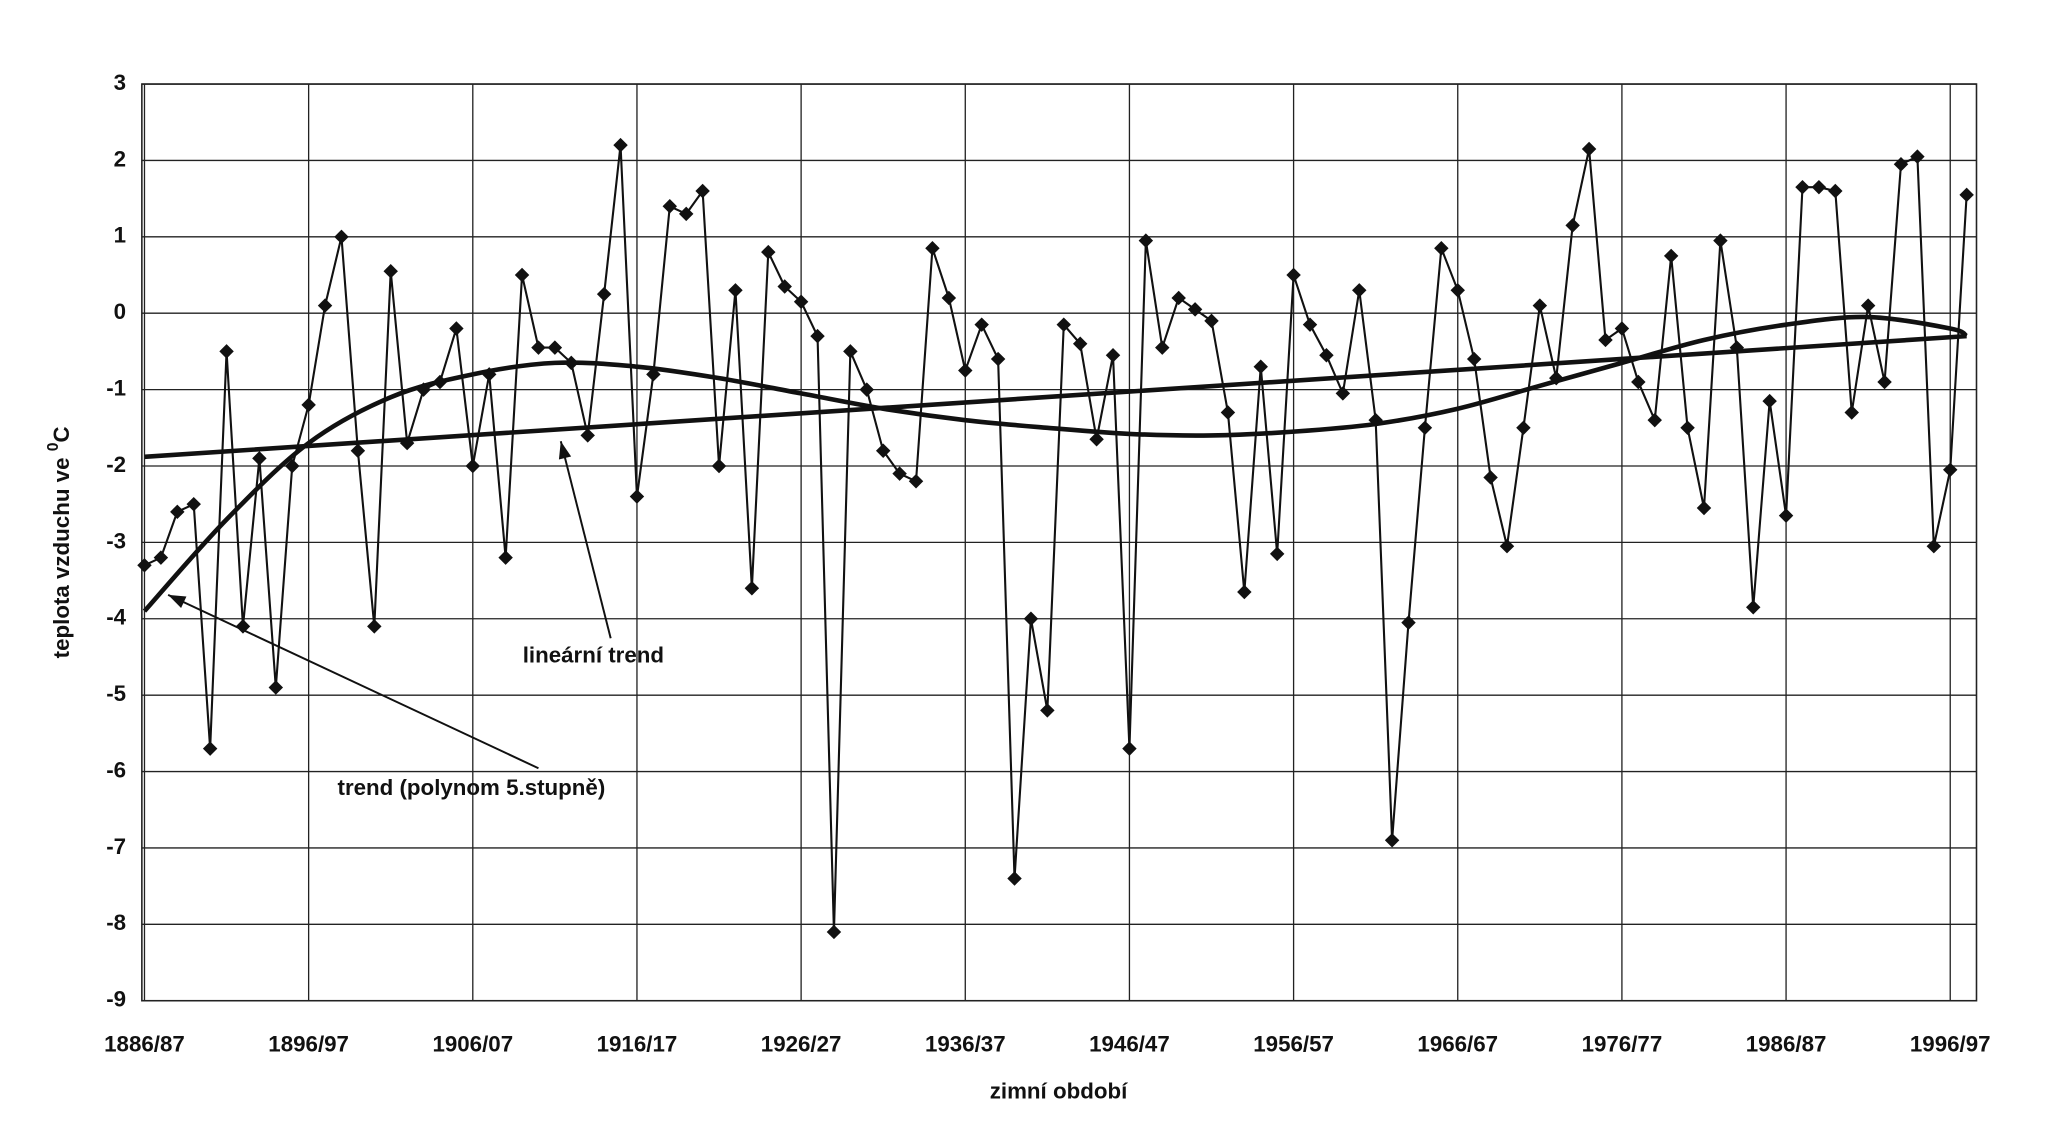 This screenshot has width=2054, height=1126. I want to click on x-tick-label: 1886/87, so click(144, 1043).